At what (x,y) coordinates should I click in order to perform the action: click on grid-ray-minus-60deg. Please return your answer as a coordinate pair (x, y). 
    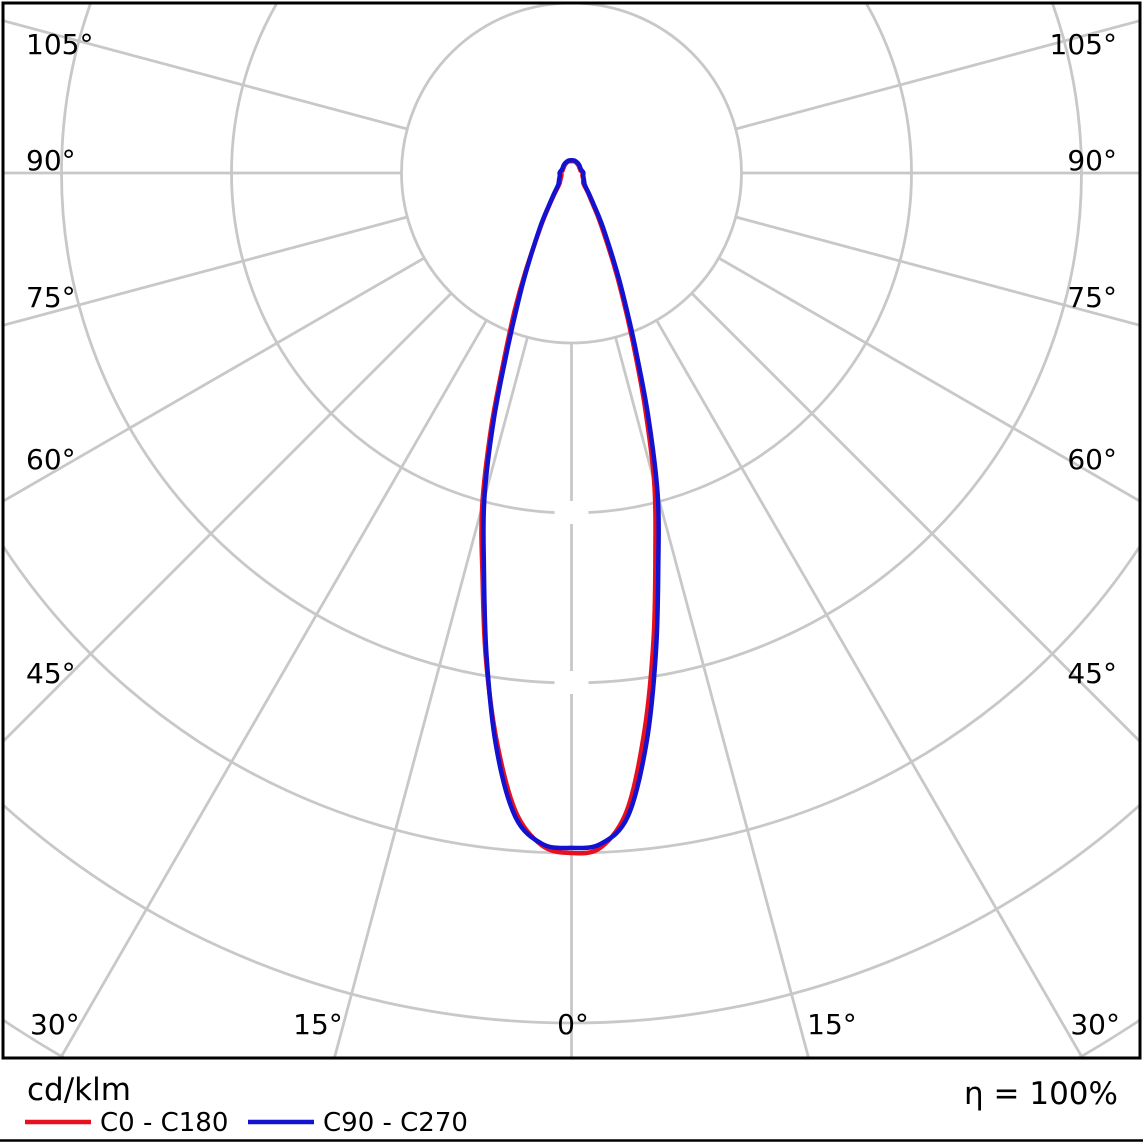
    Looking at the image, I should click on (214, 379).